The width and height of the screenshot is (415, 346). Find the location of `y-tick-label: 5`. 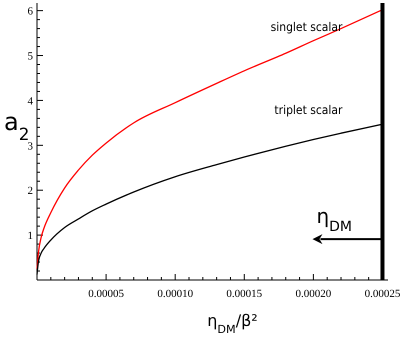

y-tick-label: 5 is located at coordinates (31, 56).